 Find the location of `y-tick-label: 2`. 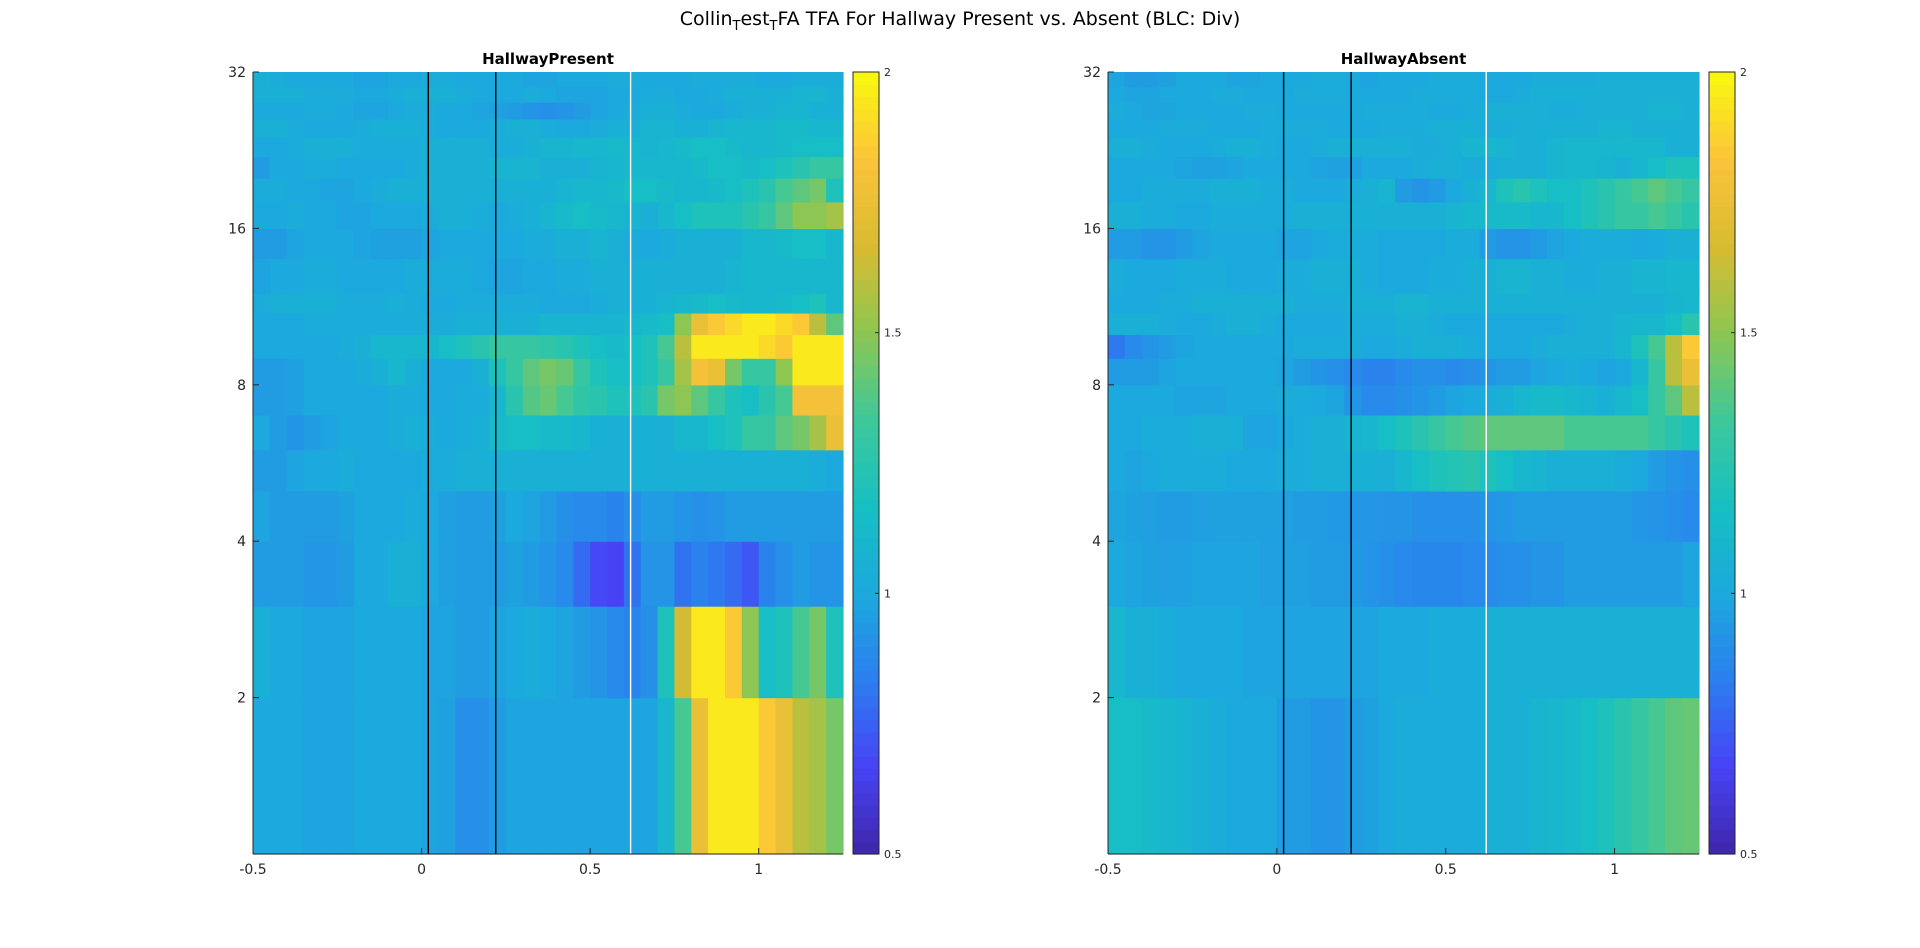

y-tick-label: 2 is located at coordinates (241, 699).